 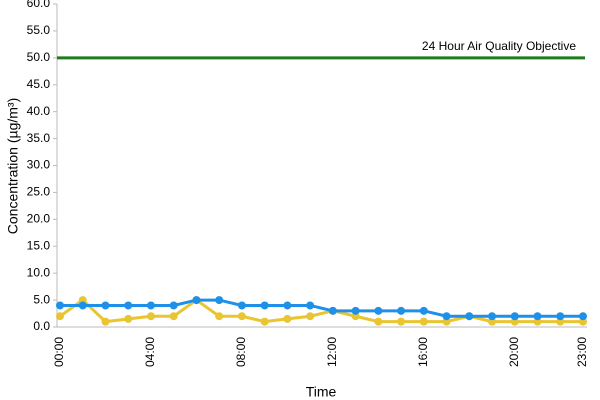 What do you see at coordinates (39, 30) in the screenshot?
I see `y-tick-label: 55.0` at bounding box center [39, 30].